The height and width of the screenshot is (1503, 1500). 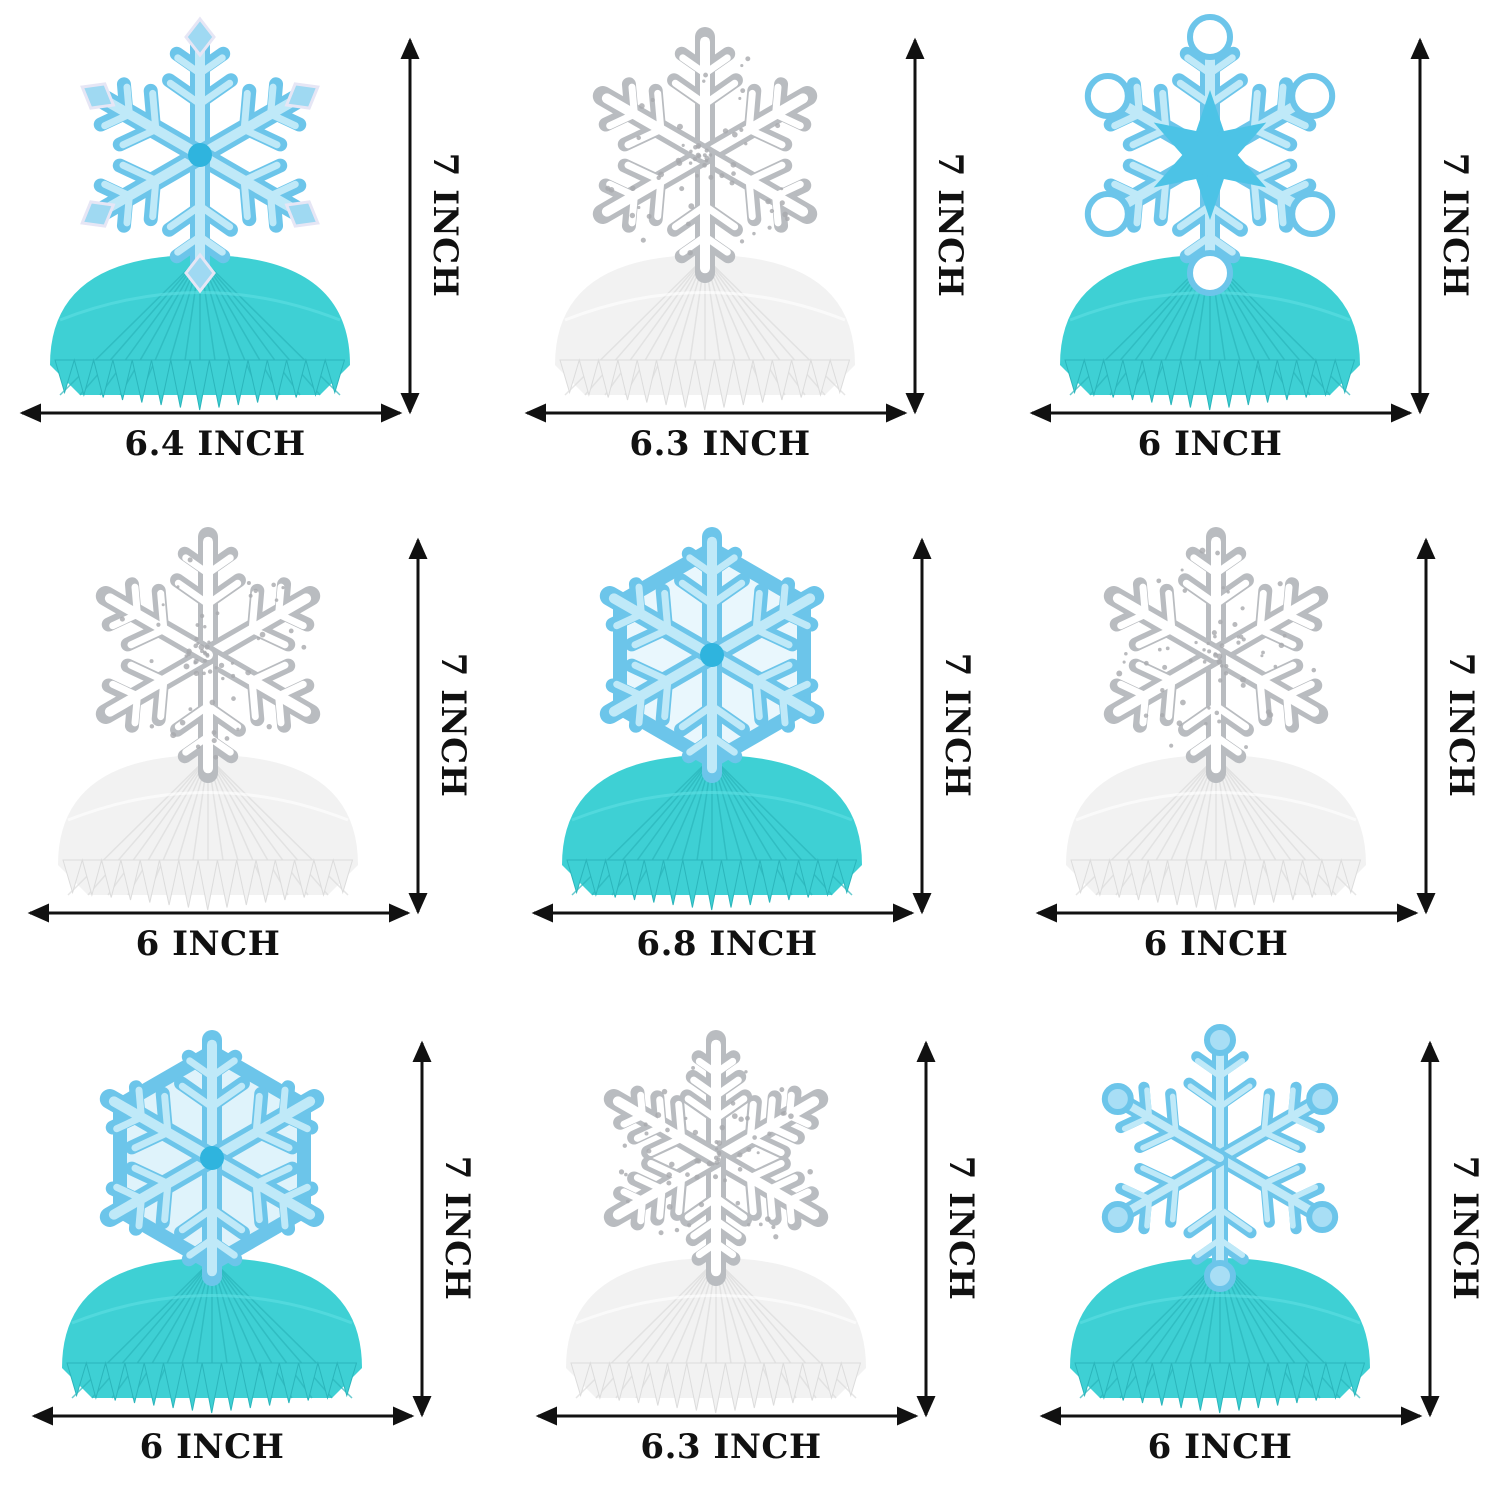 I want to click on centerpiece-card-2: 6.3 INCH 7 INCH, so click(x=755, y=250).